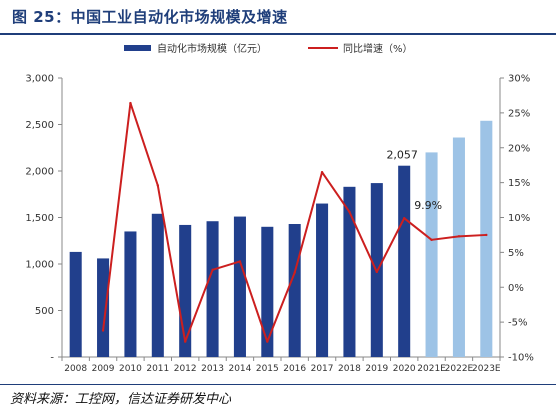 The image size is (556, 414). Describe the element at coordinates (52, 358) in the screenshot. I see `y-left-tick-label: -` at that location.